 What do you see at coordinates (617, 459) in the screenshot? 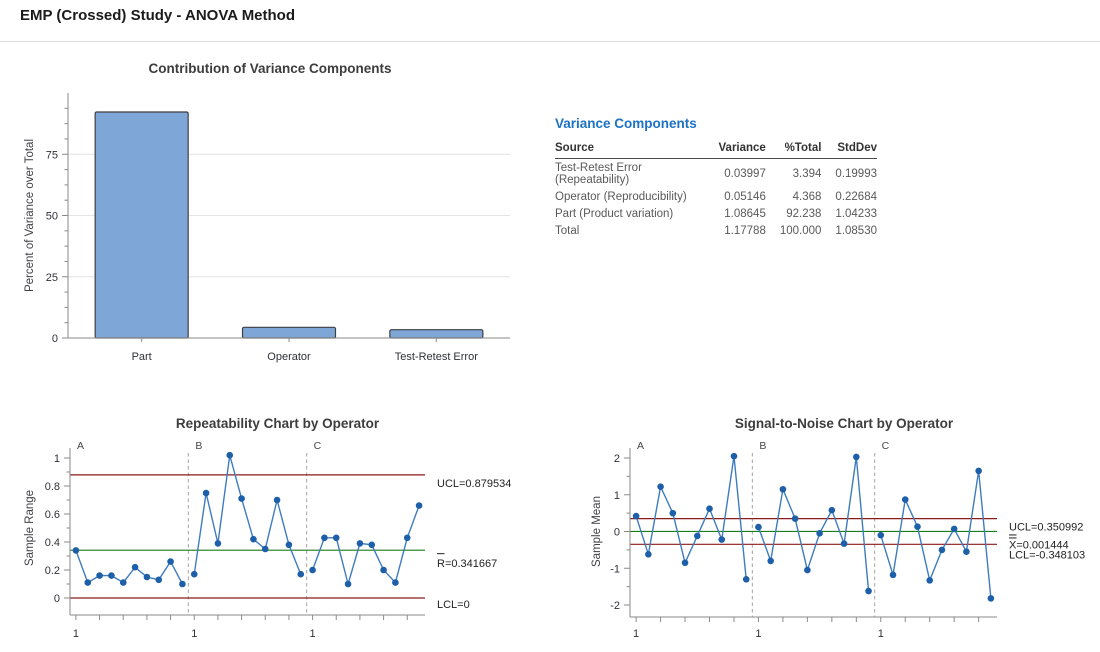
I see `y-tick-label: 2` at bounding box center [617, 459].